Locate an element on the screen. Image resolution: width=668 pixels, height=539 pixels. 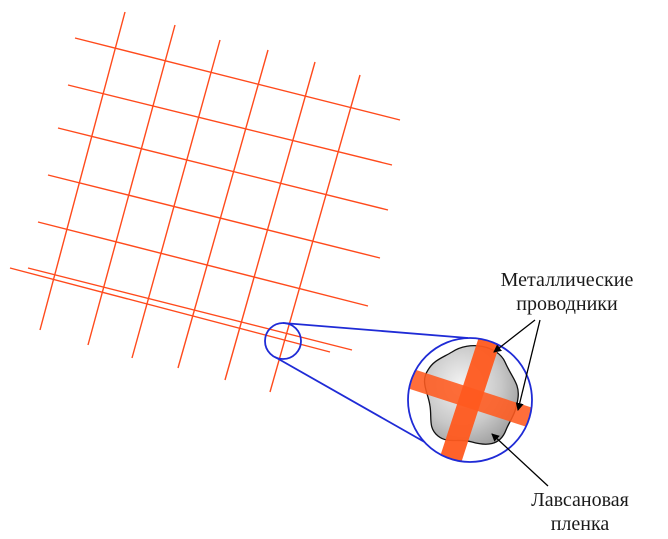
lavsan-film-label-line1: Лавсановая is located at coordinates (580, 500).